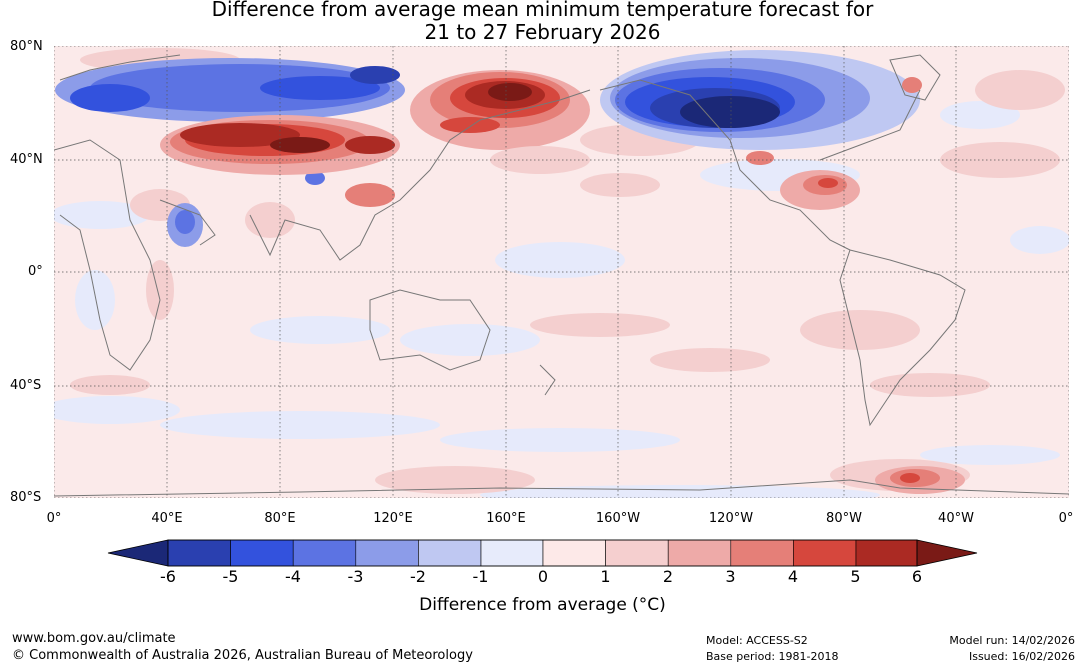  Describe the element at coordinates (280, 161) in the screenshot. I see `central-asia-warm-anomaly` at that location.